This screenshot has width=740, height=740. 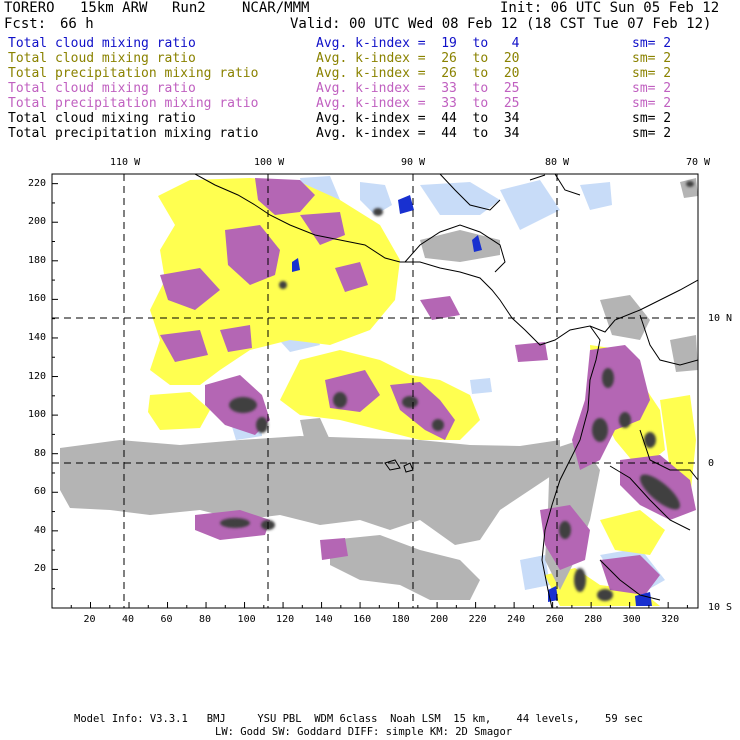 What do you see at coordinates (246, 619) in the screenshot?
I see `x-tick-label: 100` at bounding box center [246, 619].